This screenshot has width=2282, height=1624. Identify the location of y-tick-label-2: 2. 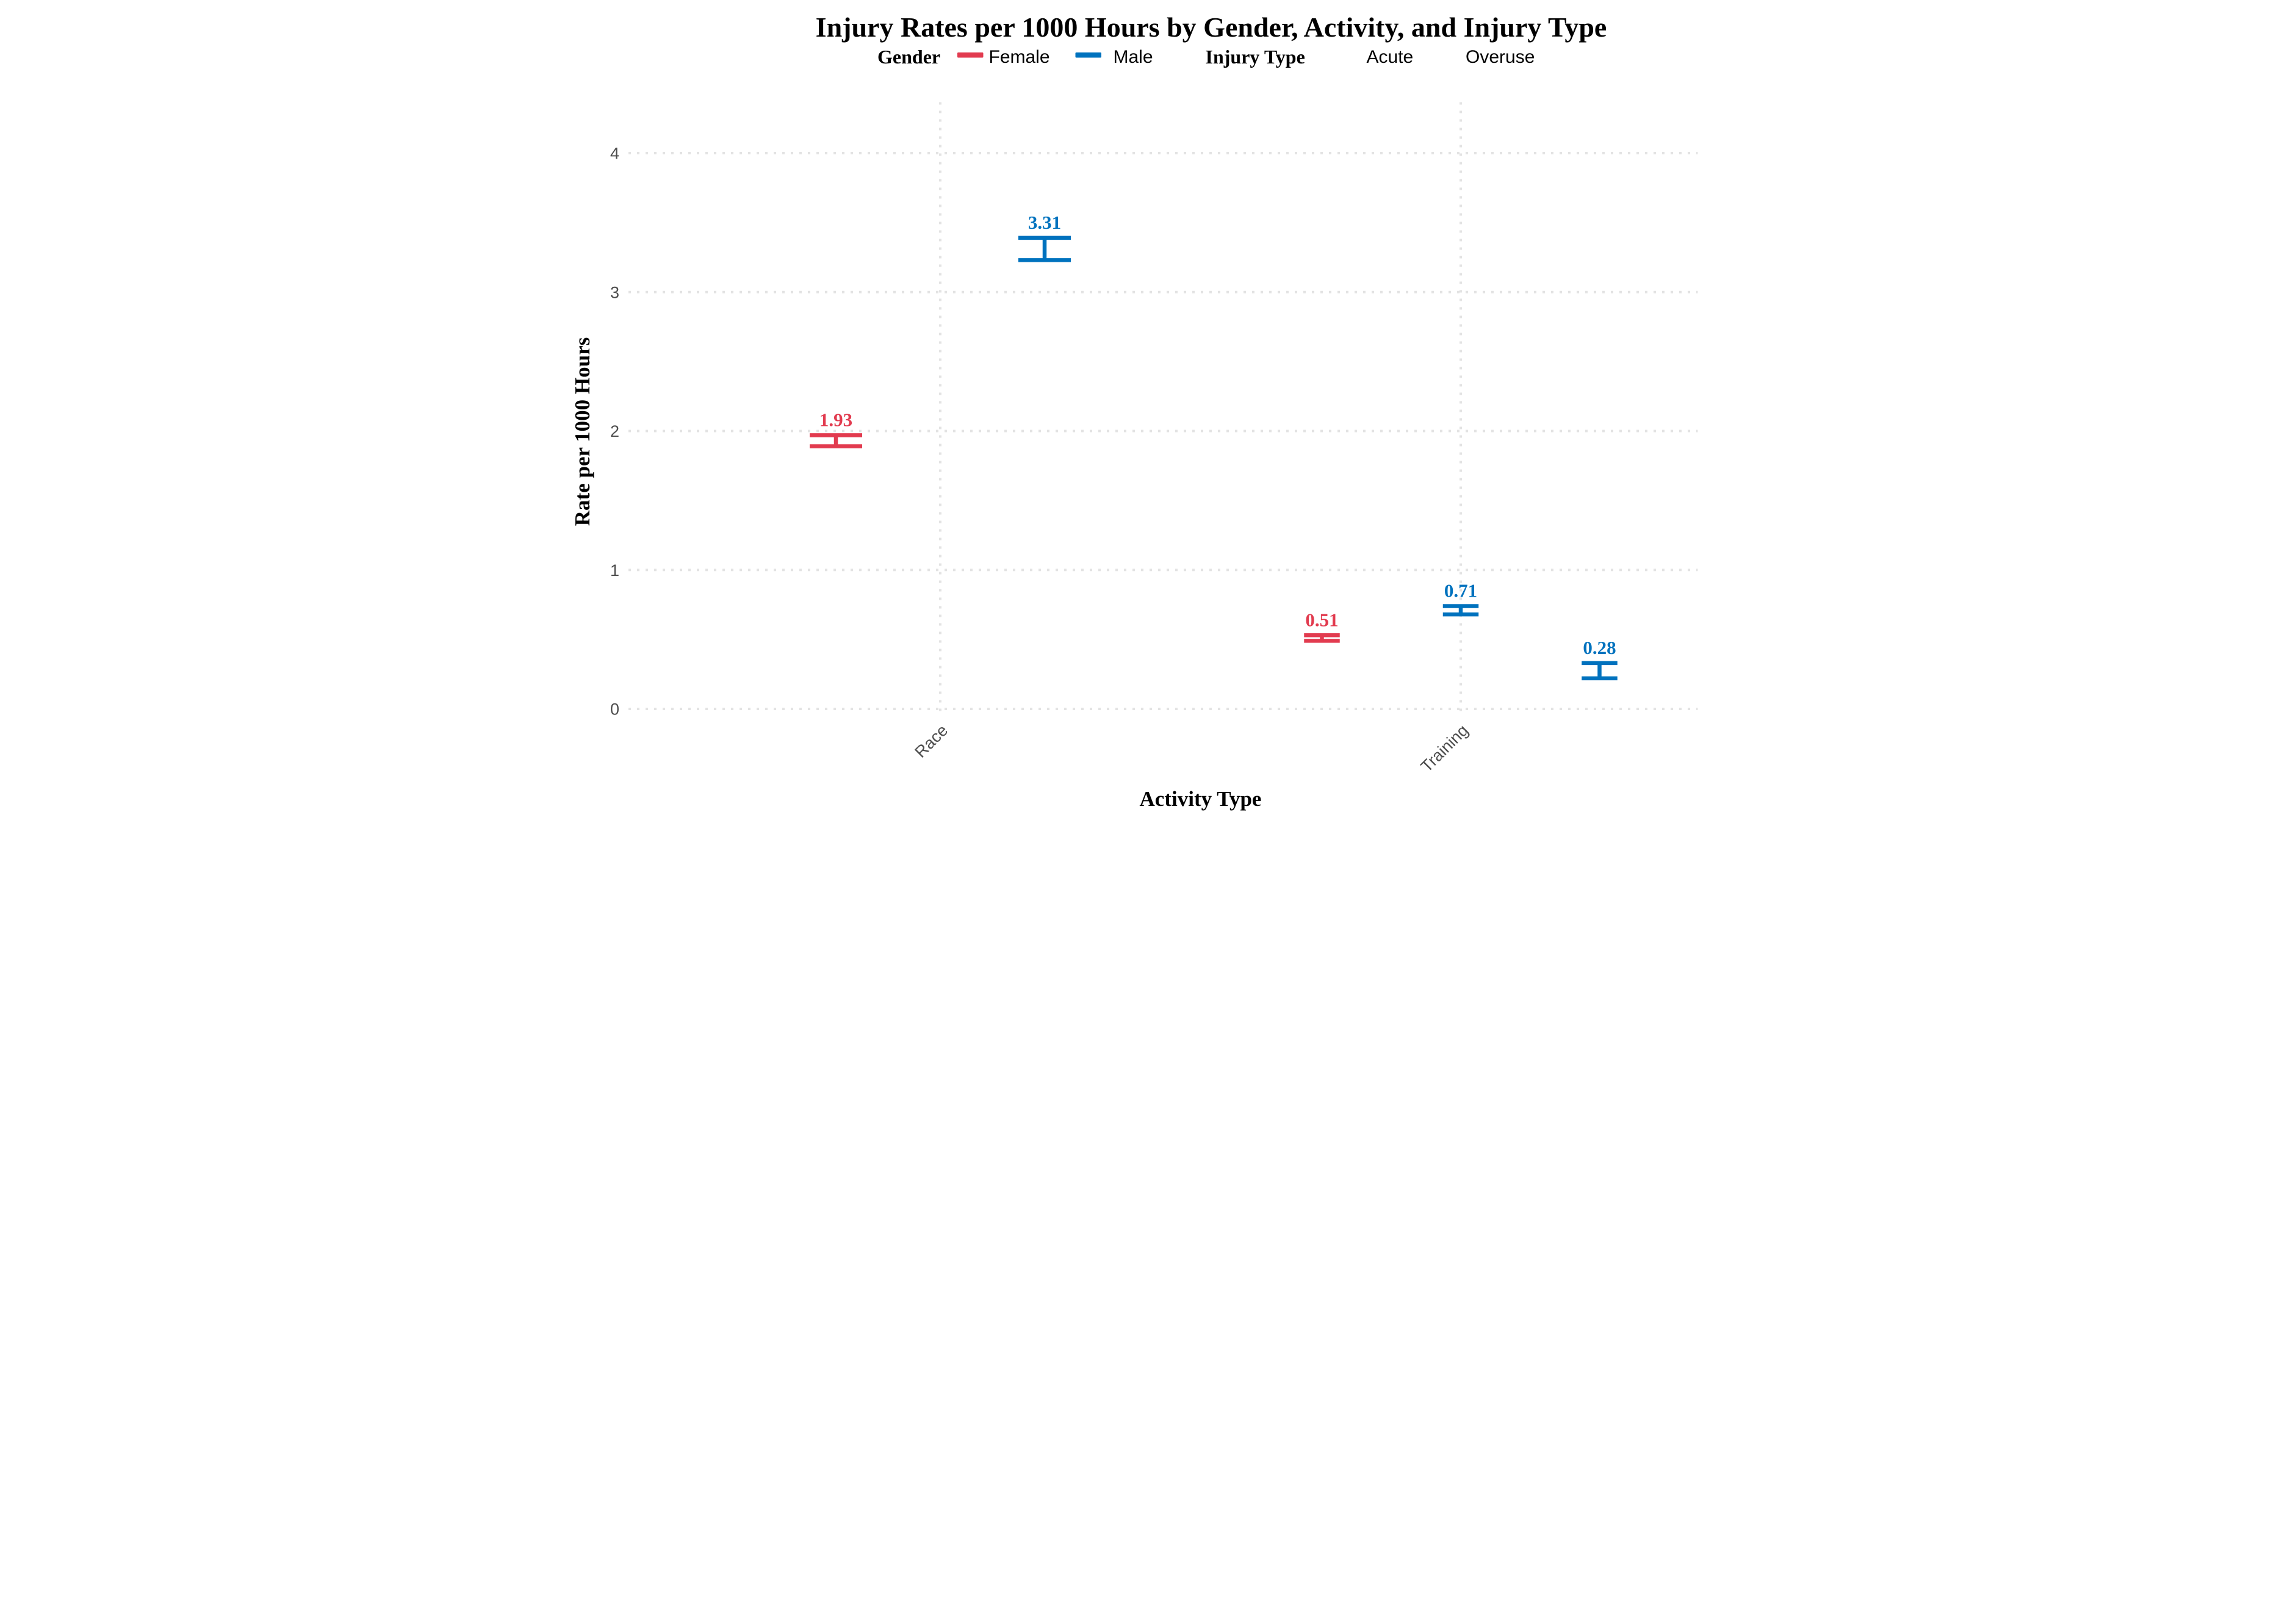
(614, 431).